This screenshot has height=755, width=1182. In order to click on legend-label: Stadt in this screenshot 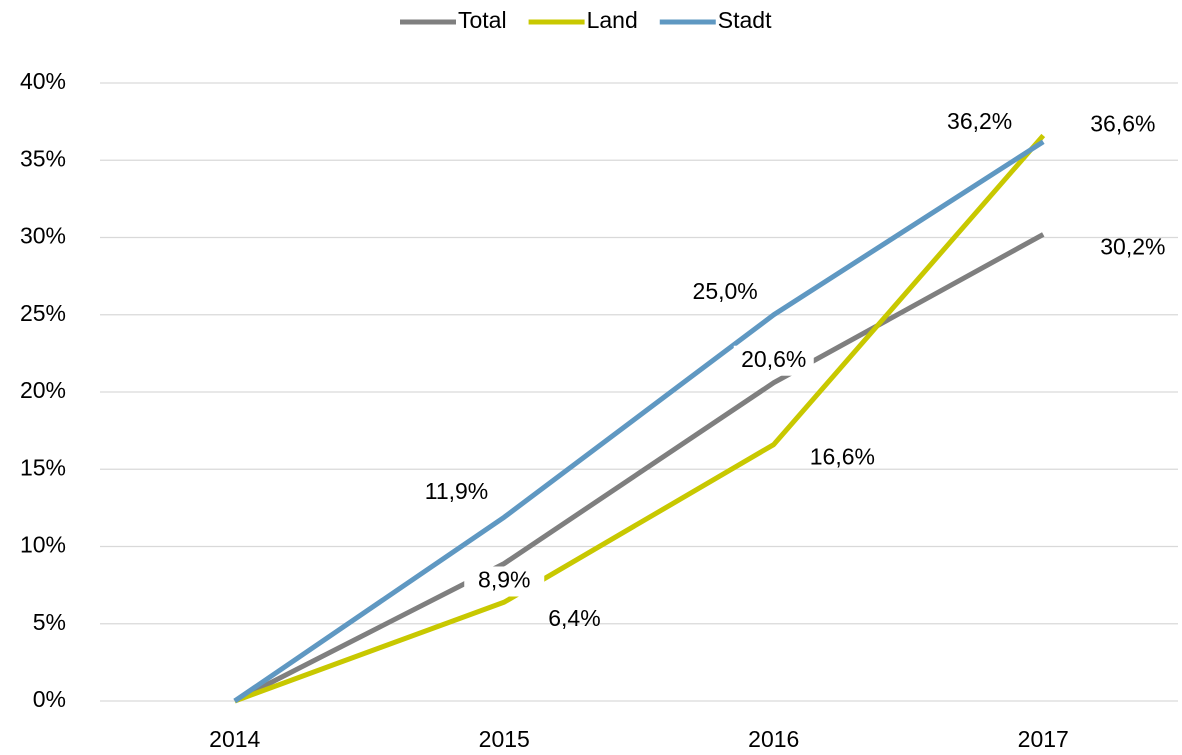, I will do `click(745, 20)`.